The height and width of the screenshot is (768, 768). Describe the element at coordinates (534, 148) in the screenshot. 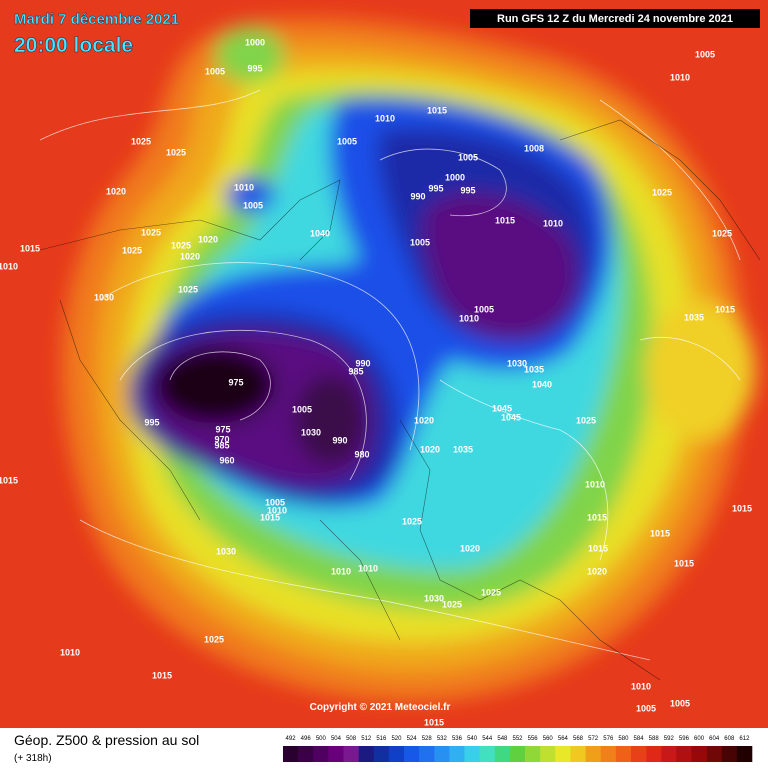

I see `isobar-label: 1008` at that location.